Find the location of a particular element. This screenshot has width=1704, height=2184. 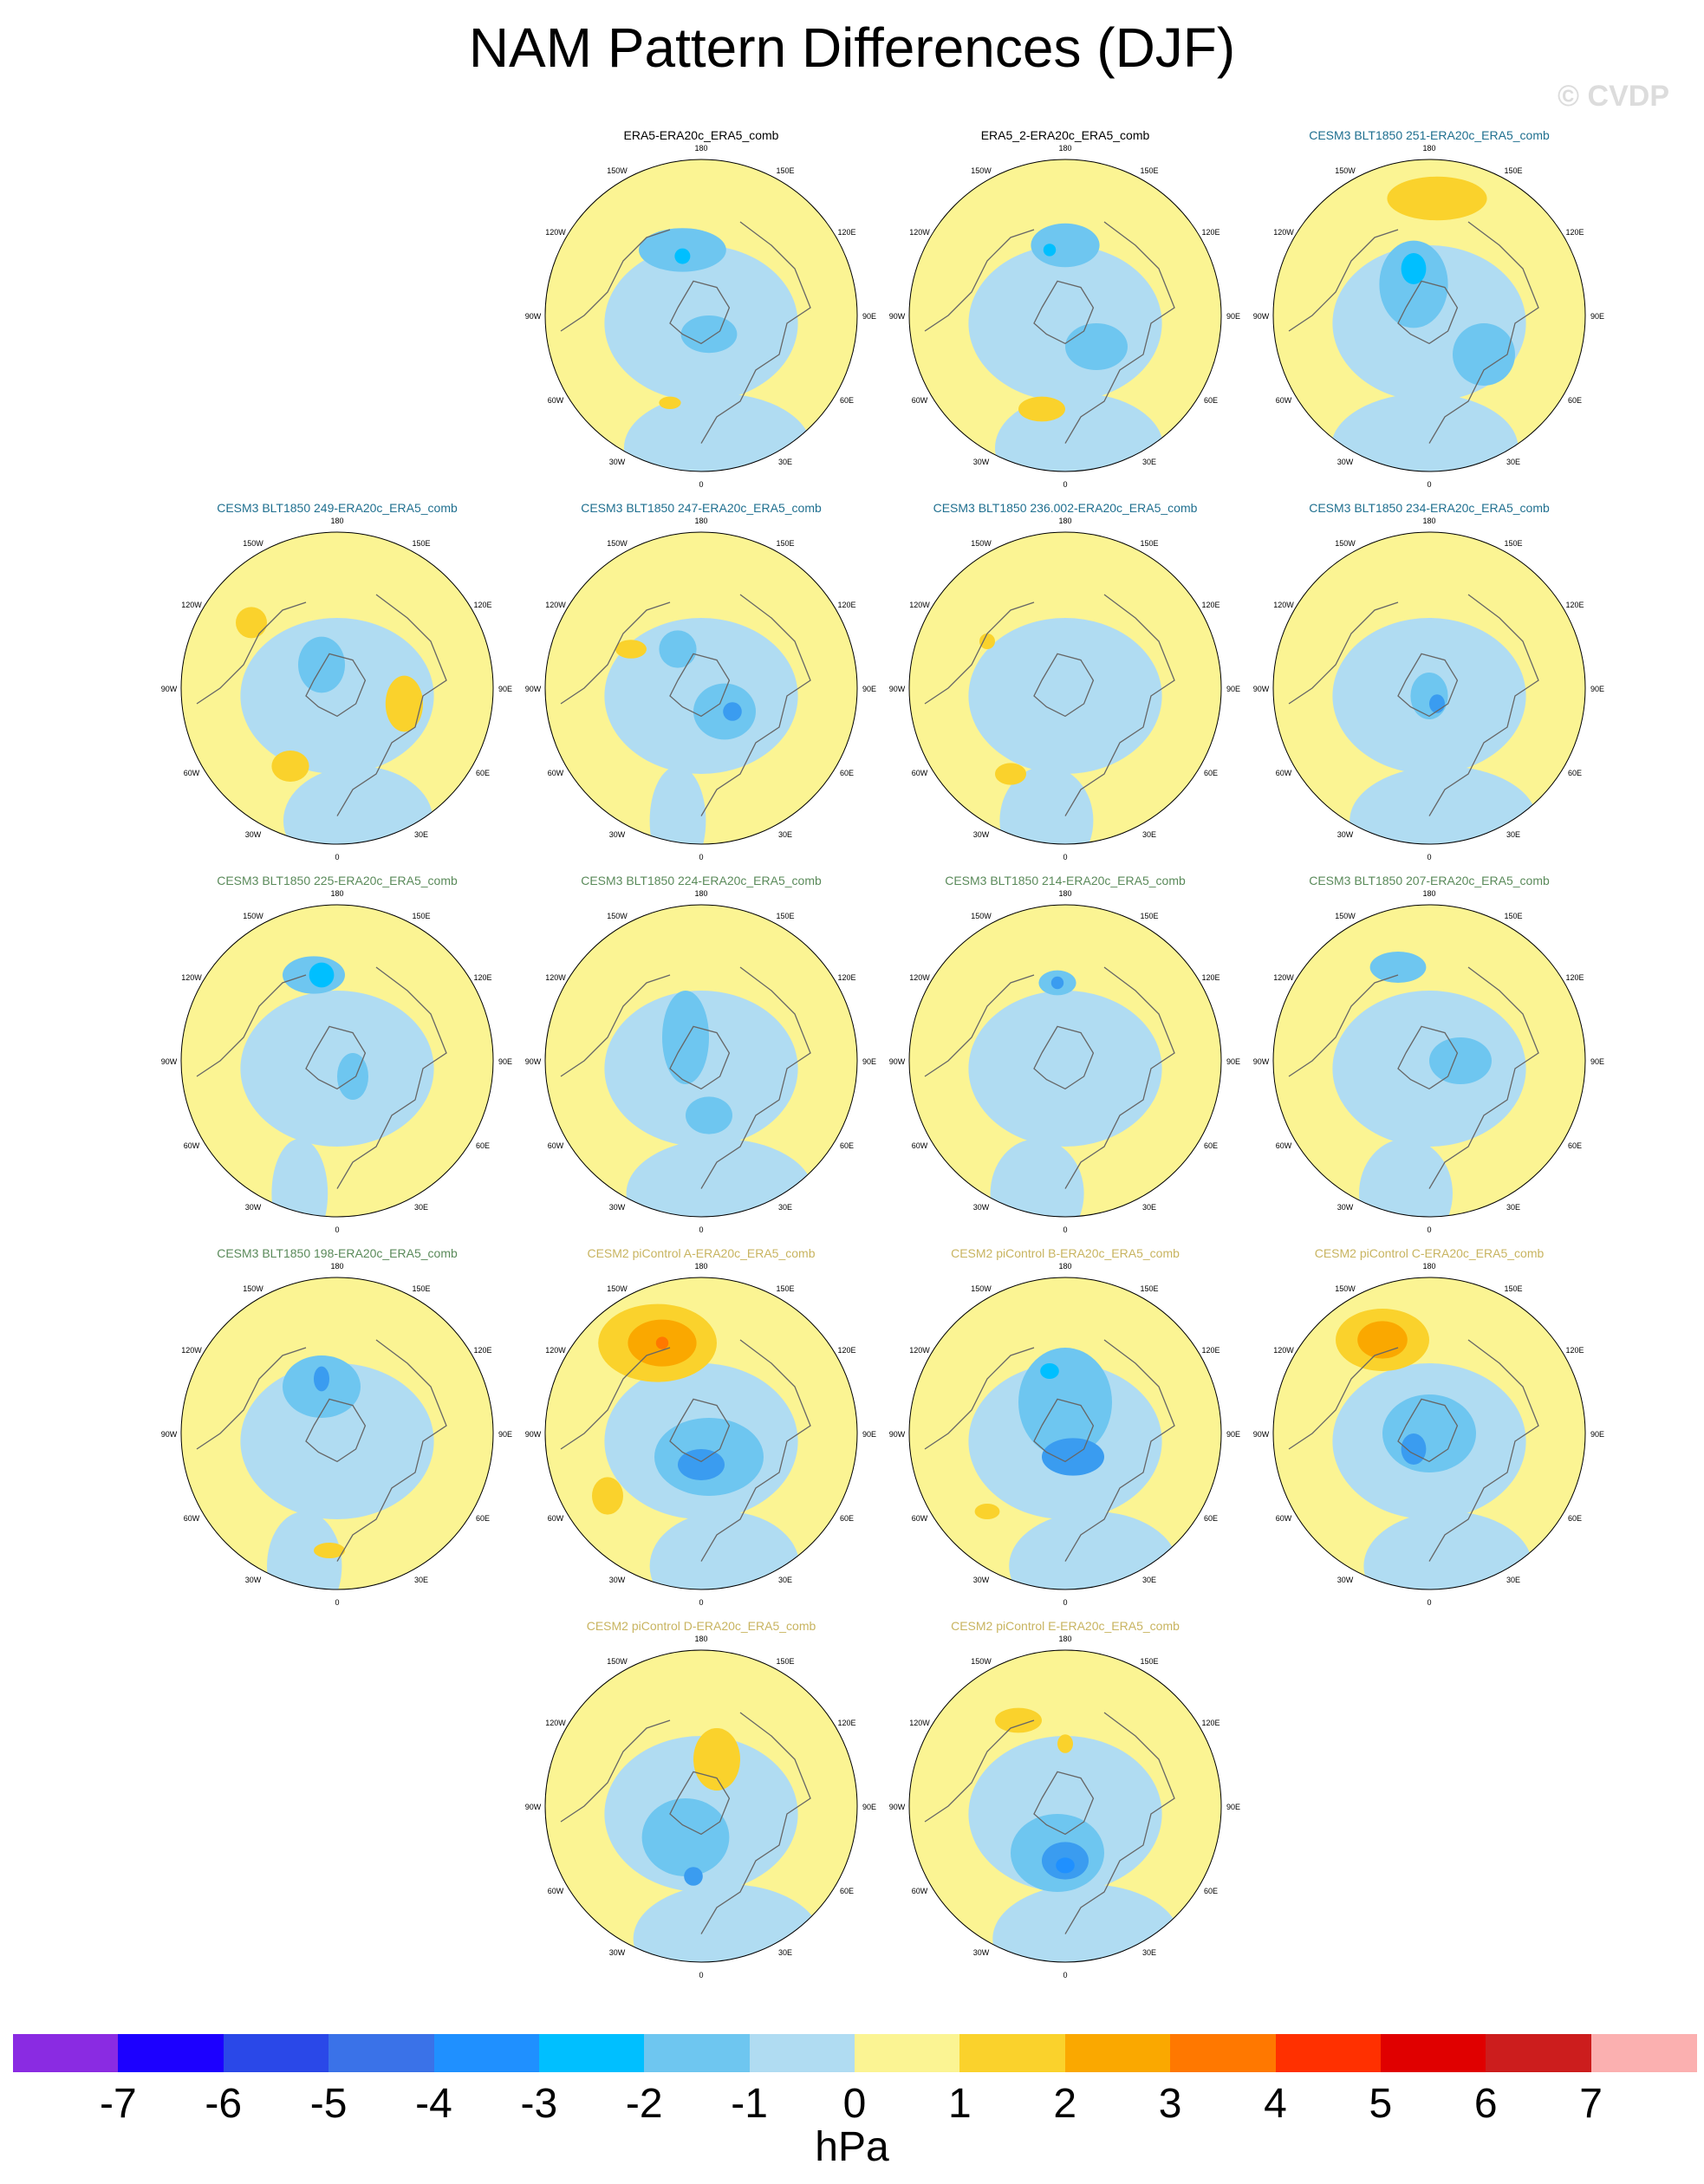

negative-anomaly-region is located at coordinates (1429, 1069).